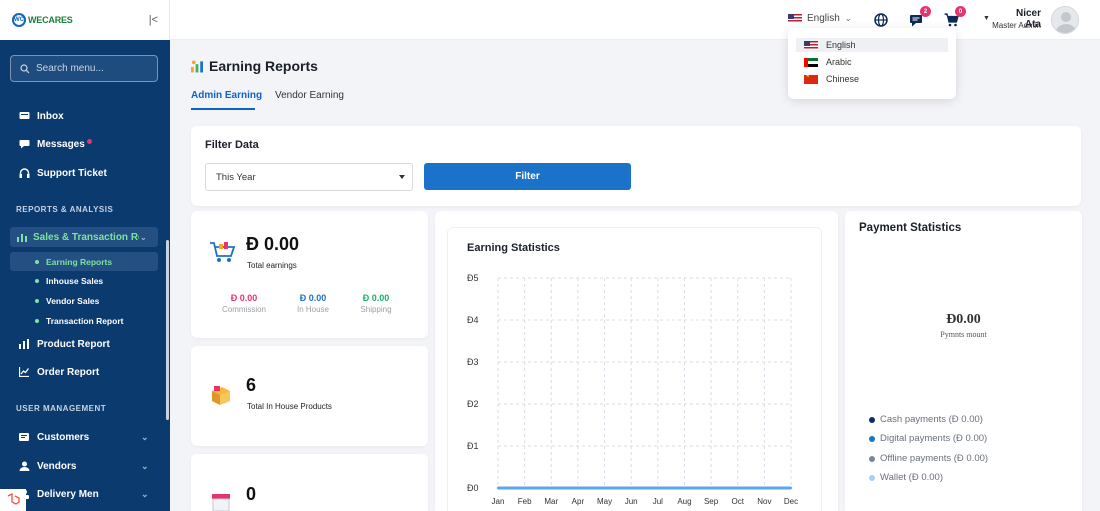  I want to click on sidebar-item-order-report: Order Report, so click(58, 372).